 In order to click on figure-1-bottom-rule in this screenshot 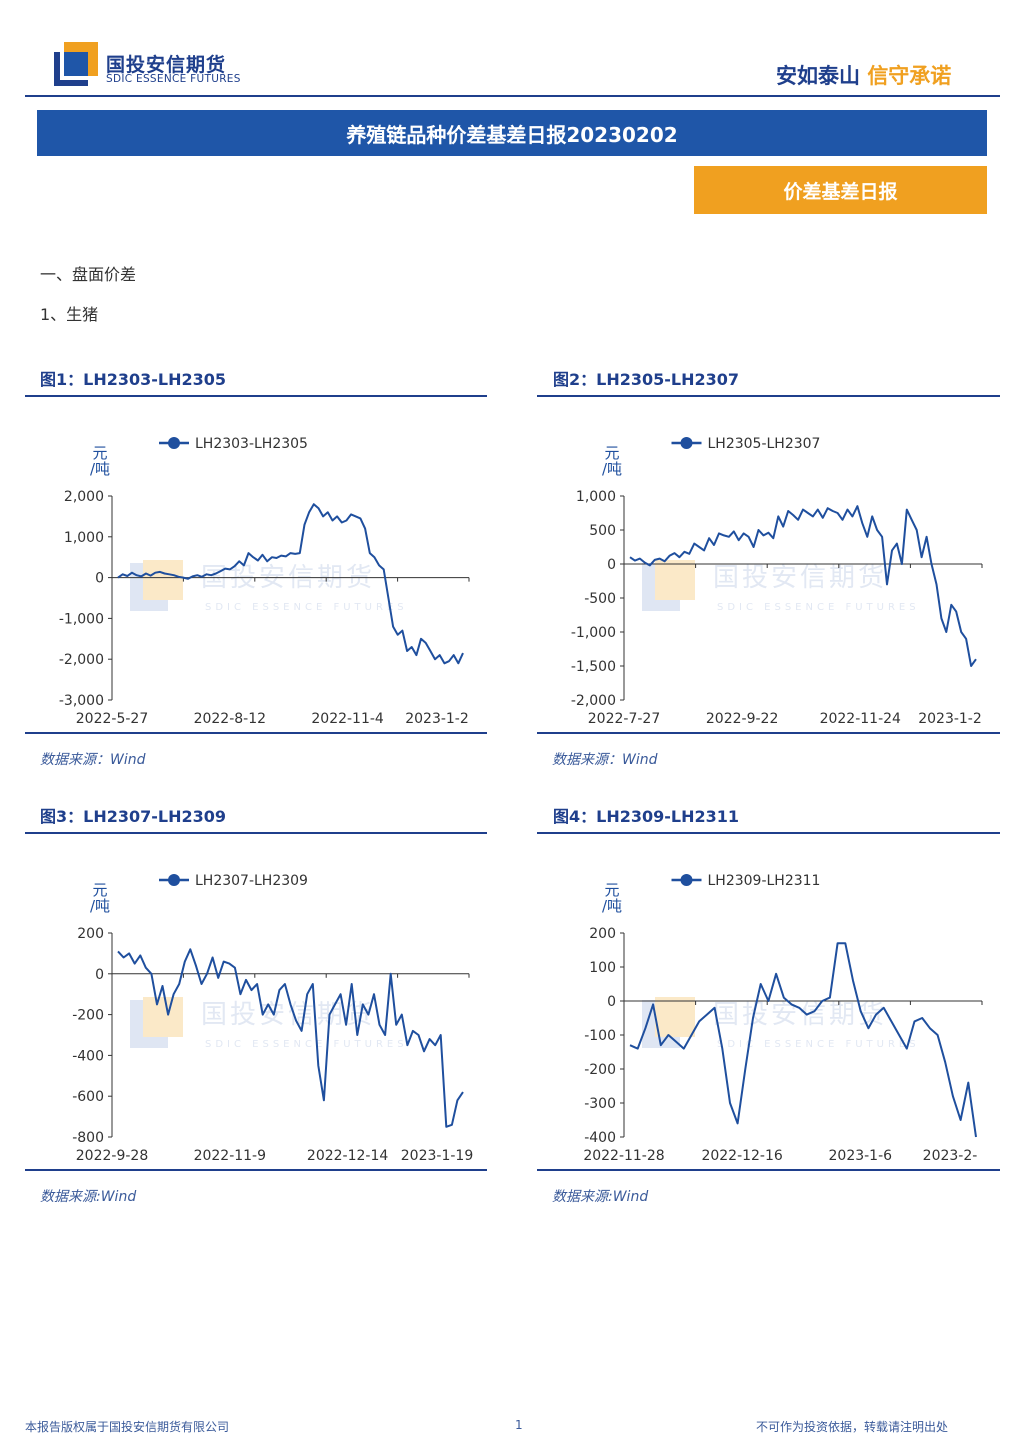, I will do `click(256, 733)`.